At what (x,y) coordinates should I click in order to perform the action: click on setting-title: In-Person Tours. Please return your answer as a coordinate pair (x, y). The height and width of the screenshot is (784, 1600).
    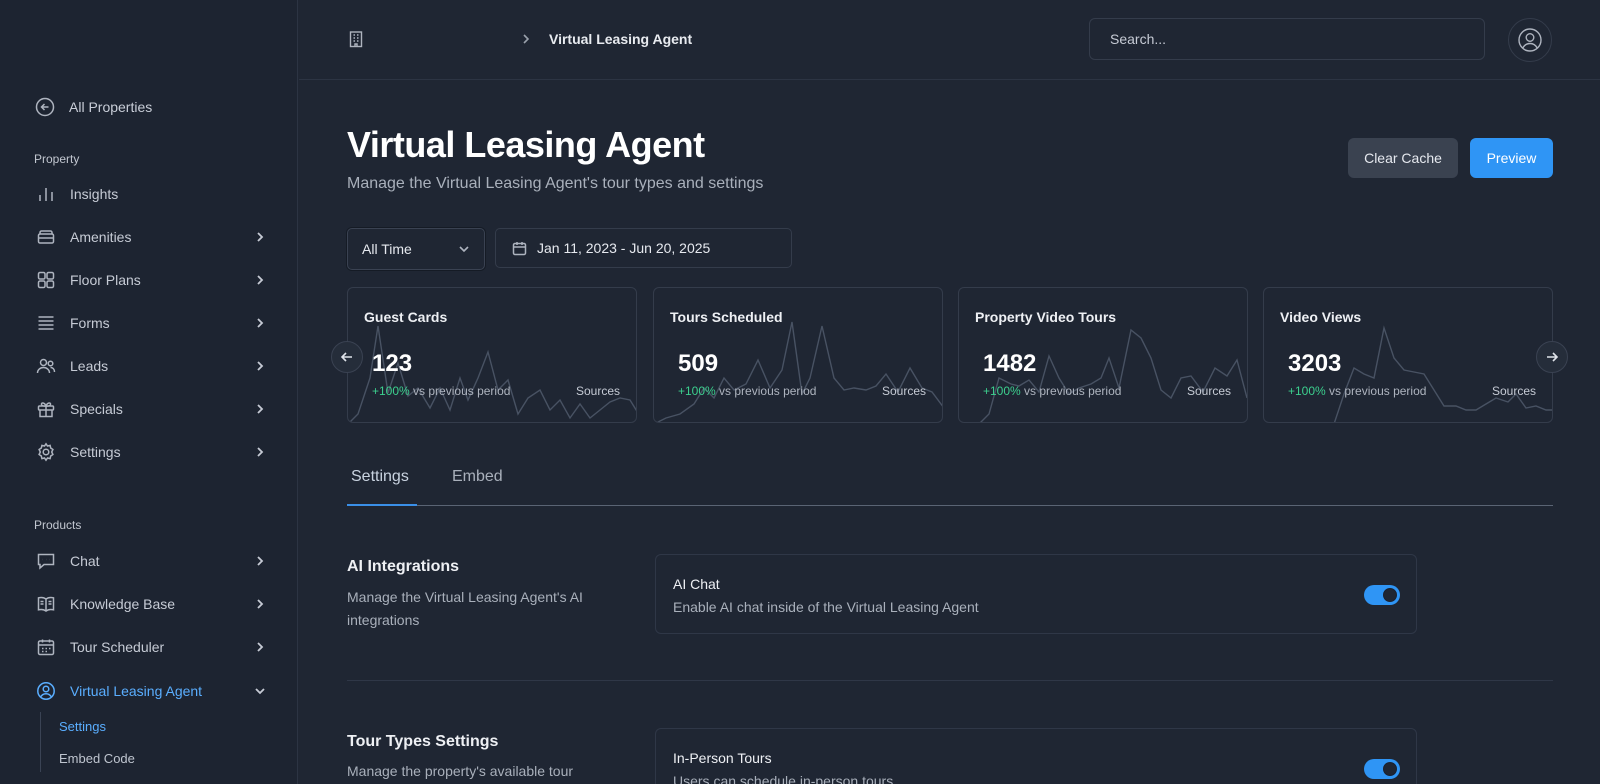
    Looking at the image, I should click on (722, 758).